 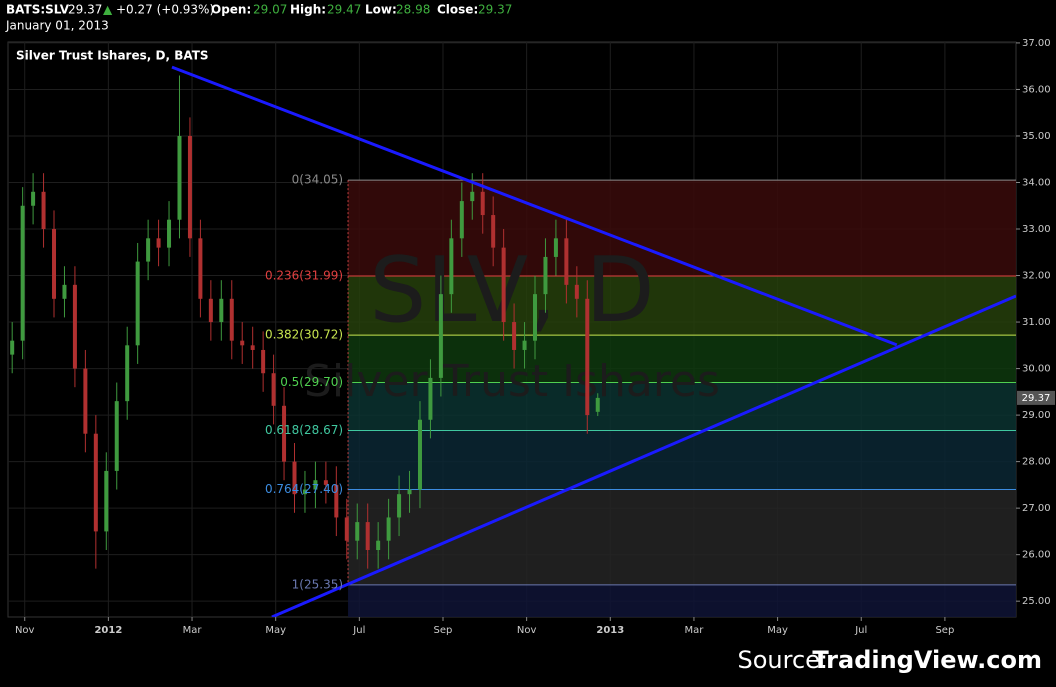 What do you see at coordinates (782, 660) in the screenshot?
I see `source-prefix: Source:` at bounding box center [782, 660].